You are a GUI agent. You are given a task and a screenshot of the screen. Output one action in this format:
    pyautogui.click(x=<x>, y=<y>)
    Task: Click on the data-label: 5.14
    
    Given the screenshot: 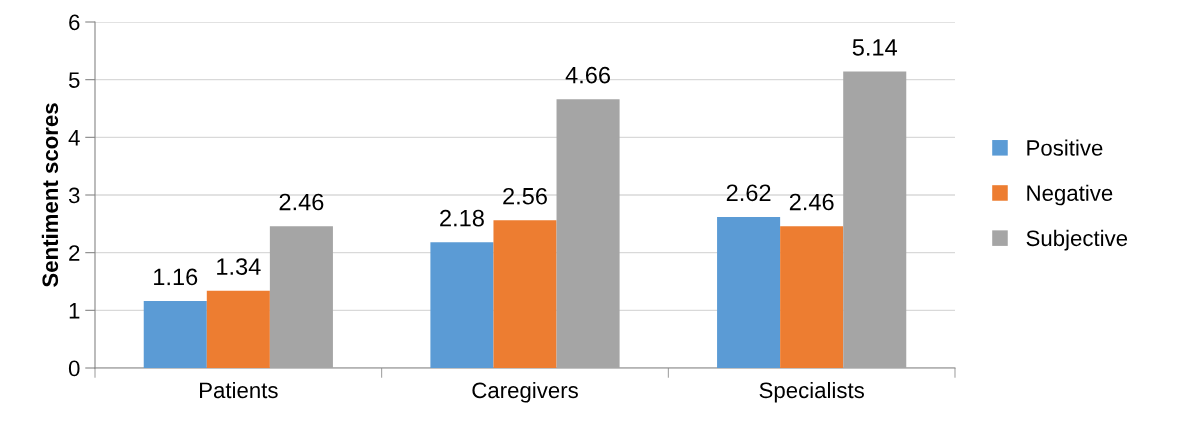 What is the action you would take?
    pyautogui.click(x=875, y=47)
    